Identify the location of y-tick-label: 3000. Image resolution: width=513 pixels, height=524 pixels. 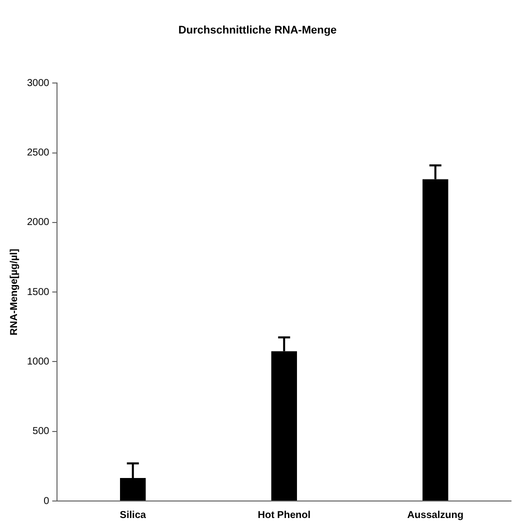
(38, 83).